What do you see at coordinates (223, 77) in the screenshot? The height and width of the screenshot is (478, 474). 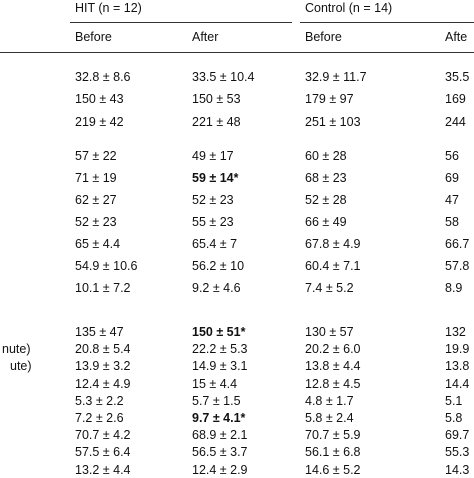 I see `cell: 33.5 ± 10.4` at bounding box center [223, 77].